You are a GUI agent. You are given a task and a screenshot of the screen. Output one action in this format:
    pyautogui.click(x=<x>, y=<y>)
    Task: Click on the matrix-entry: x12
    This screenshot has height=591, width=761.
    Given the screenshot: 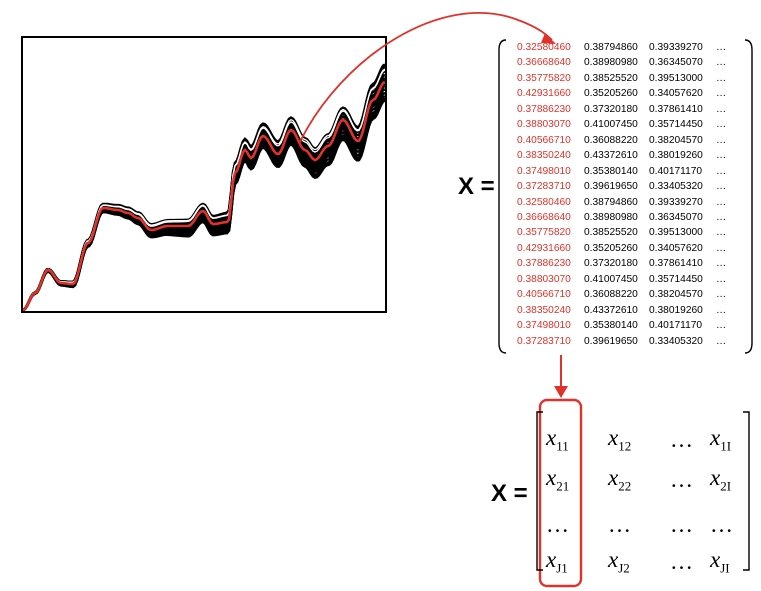 What is the action you would take?
    pyautogui.click(x=619, y=440)
    